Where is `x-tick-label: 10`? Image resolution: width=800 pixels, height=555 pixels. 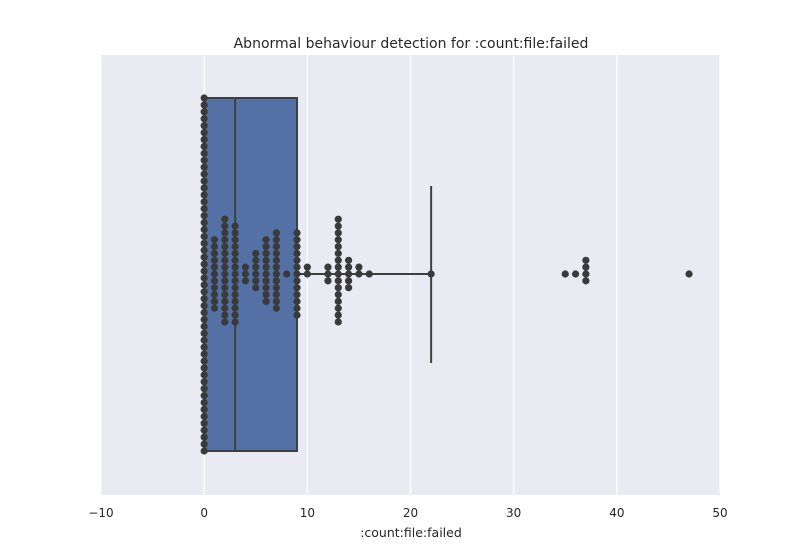
x-tick-label: 10 is located at coordinates (307, 513).